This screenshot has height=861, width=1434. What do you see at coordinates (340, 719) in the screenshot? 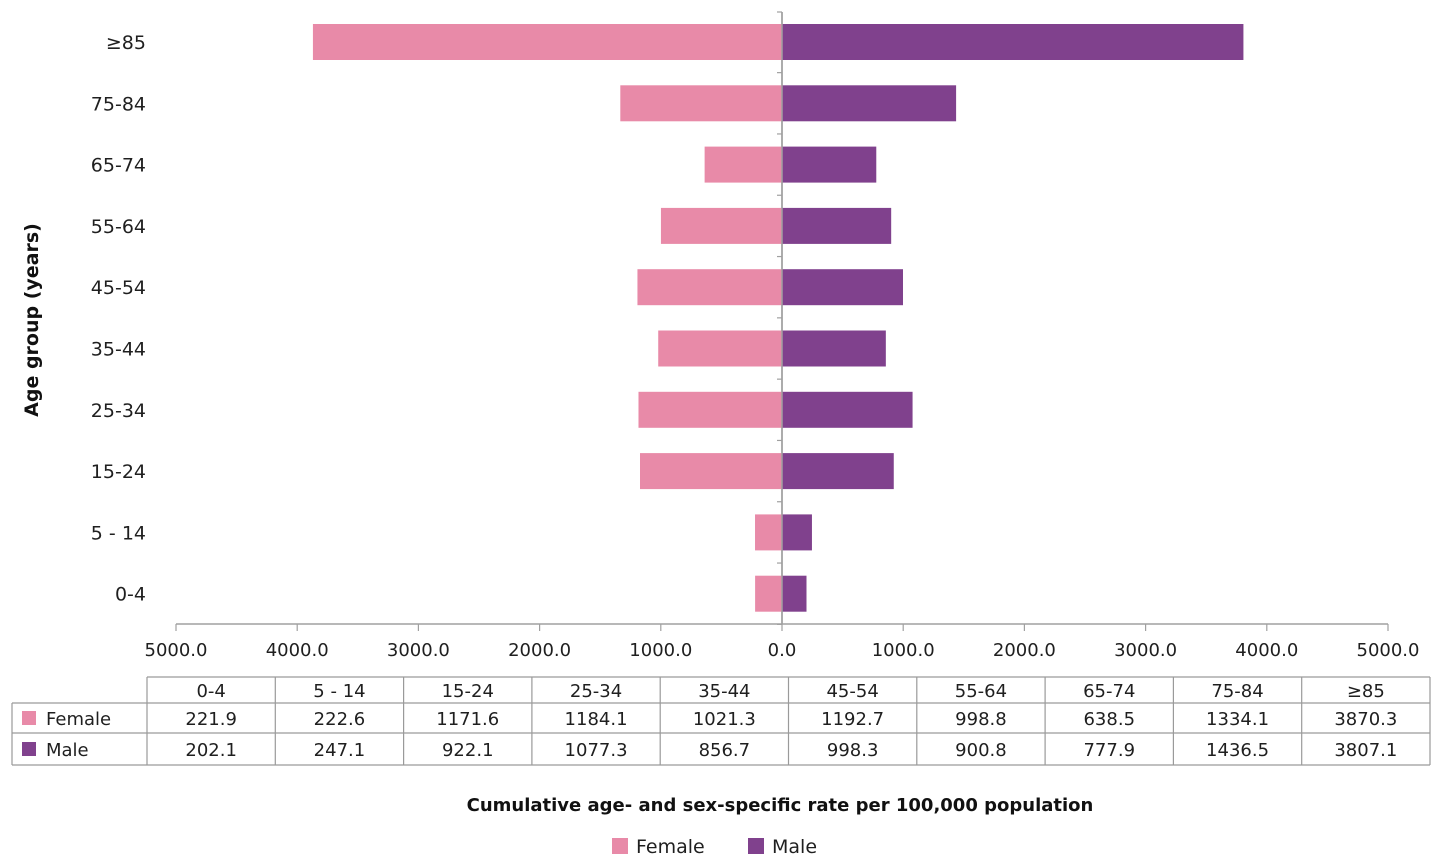
I see `table-cell: 222.6` at bounding box center [340, 719].